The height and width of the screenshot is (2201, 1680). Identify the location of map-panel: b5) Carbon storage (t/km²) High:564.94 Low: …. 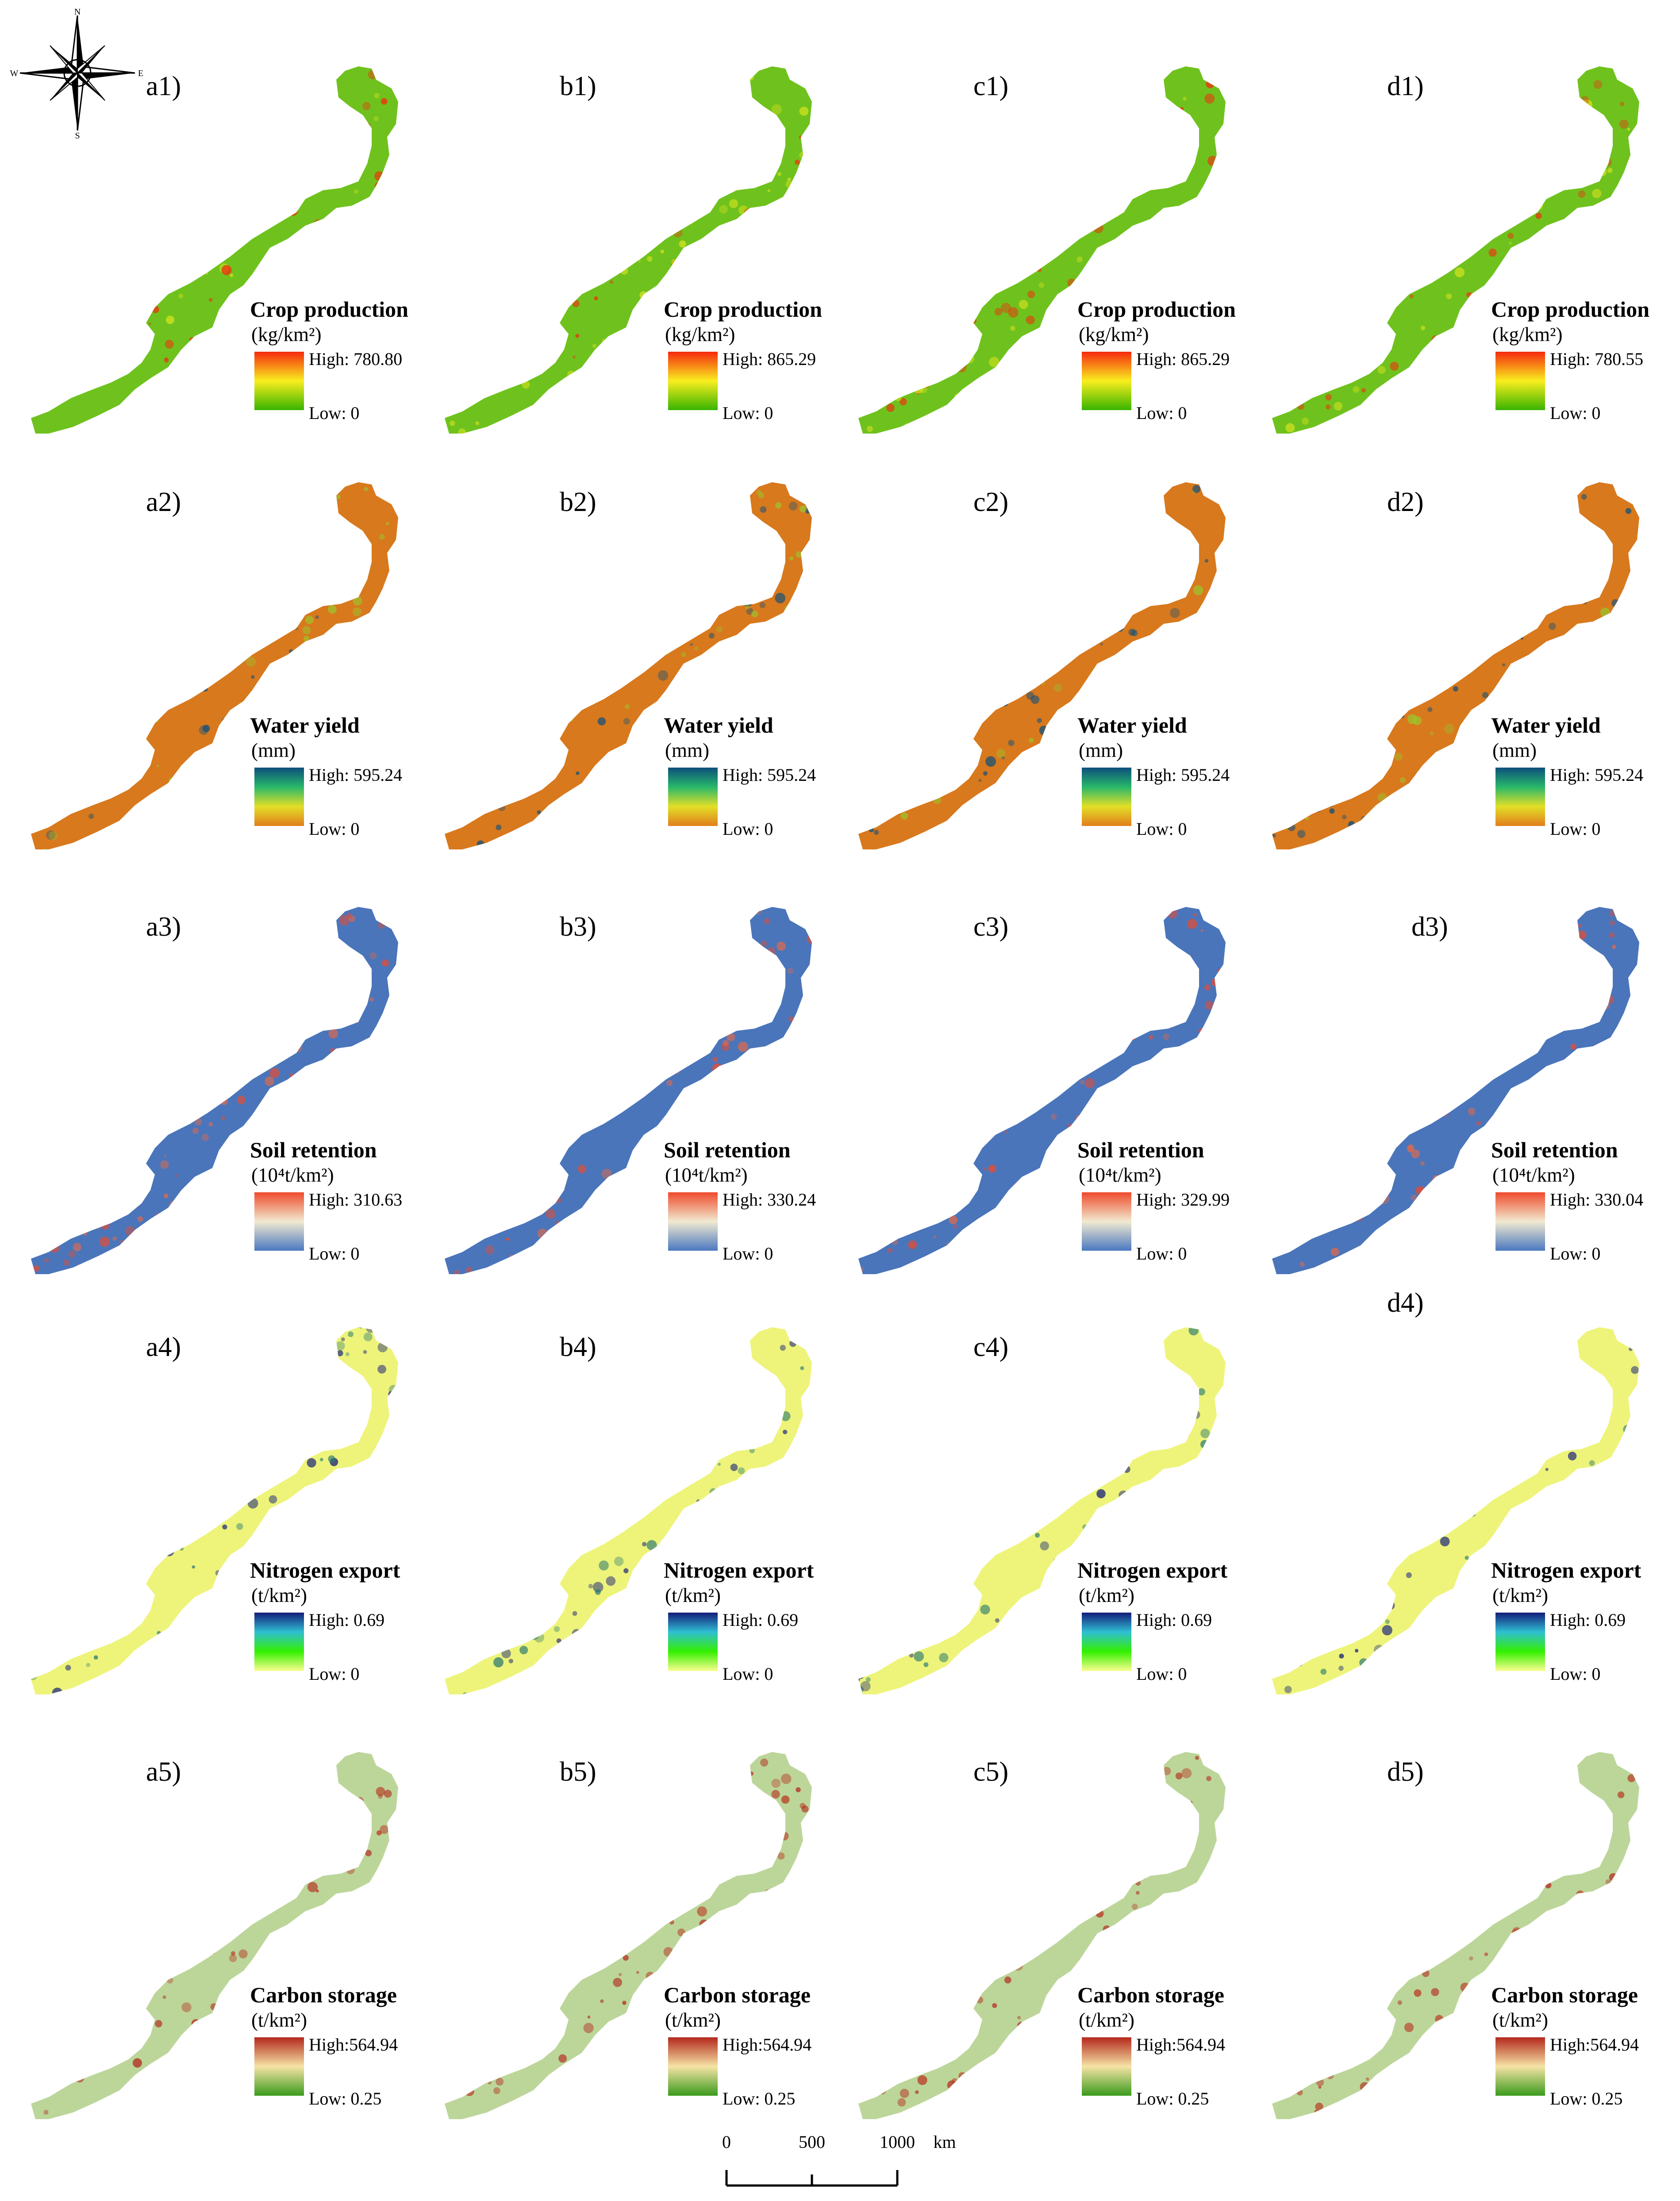
(619, 1942).